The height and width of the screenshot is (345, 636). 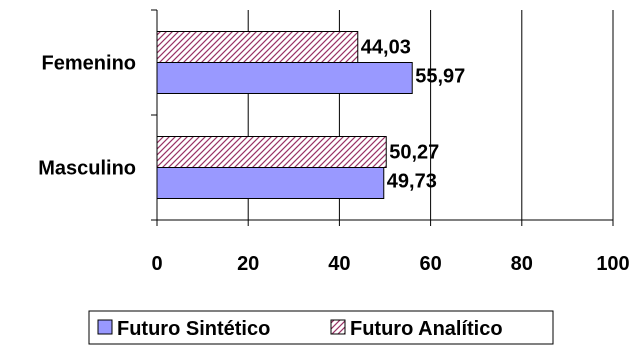 I want to click on x-tick-label: 0, so click(x=156, y=264).